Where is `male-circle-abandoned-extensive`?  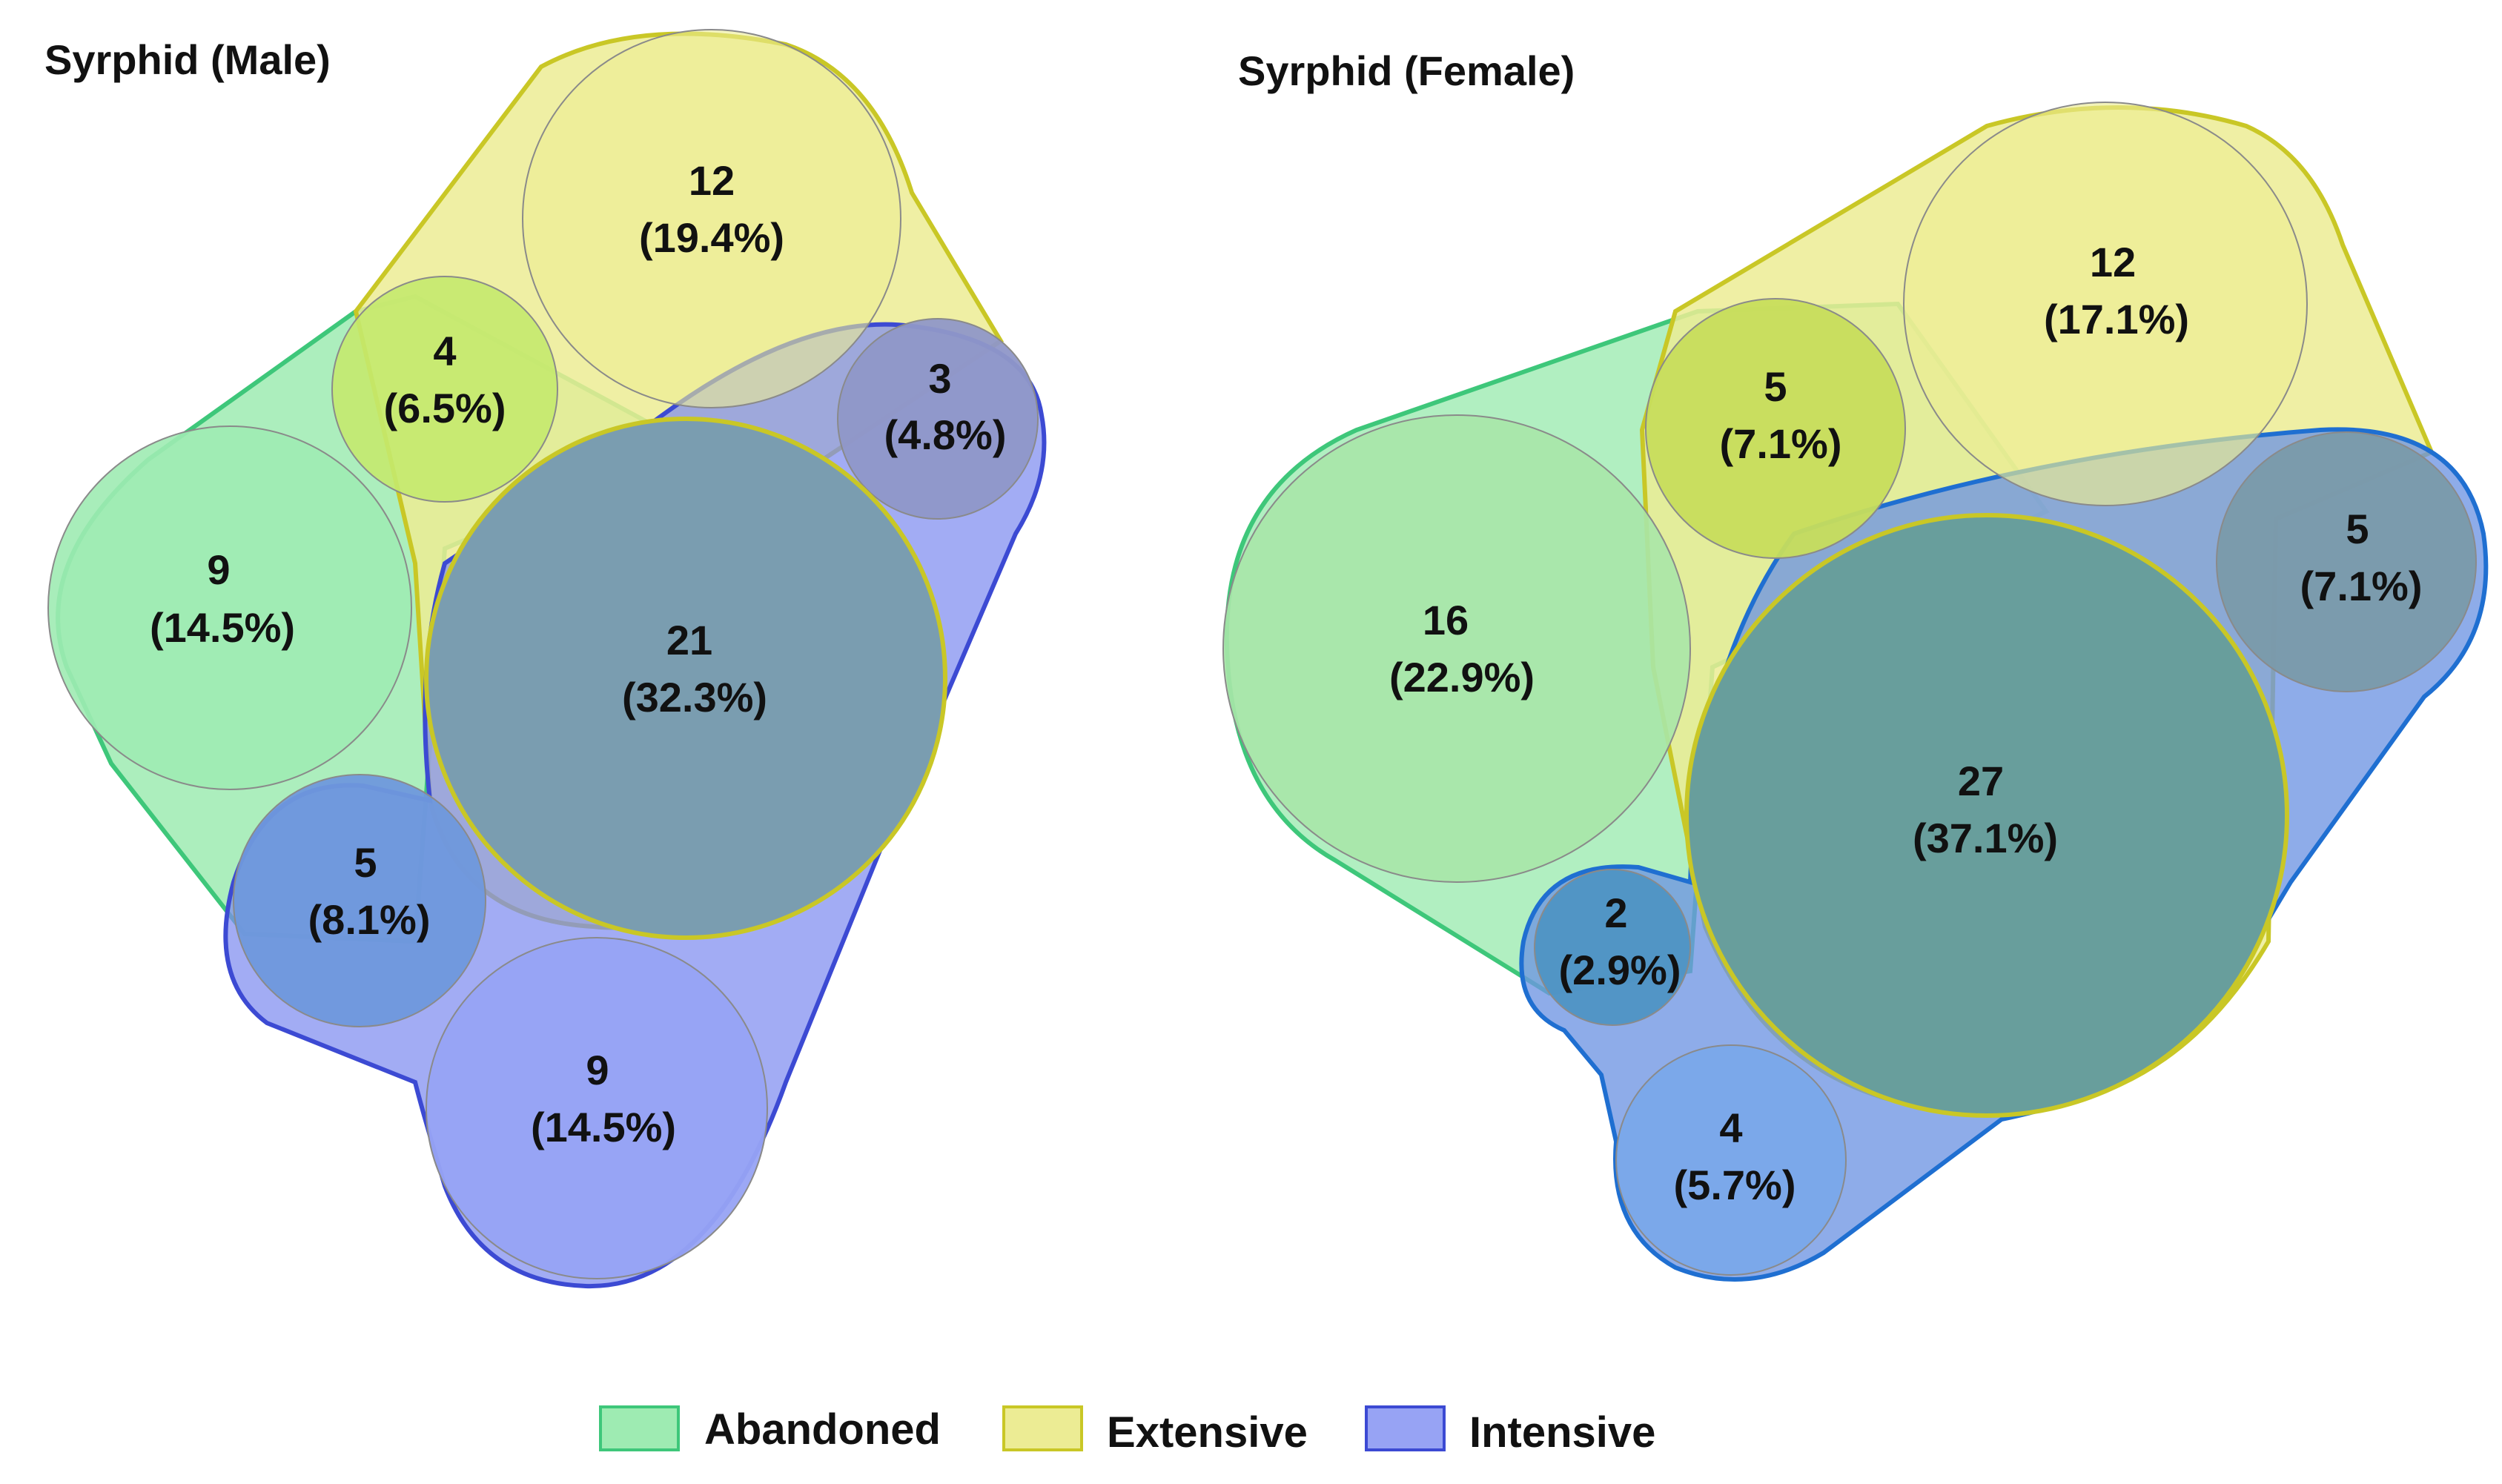 male-circle-abandoned-extensive is located at coordinates (444, 389).